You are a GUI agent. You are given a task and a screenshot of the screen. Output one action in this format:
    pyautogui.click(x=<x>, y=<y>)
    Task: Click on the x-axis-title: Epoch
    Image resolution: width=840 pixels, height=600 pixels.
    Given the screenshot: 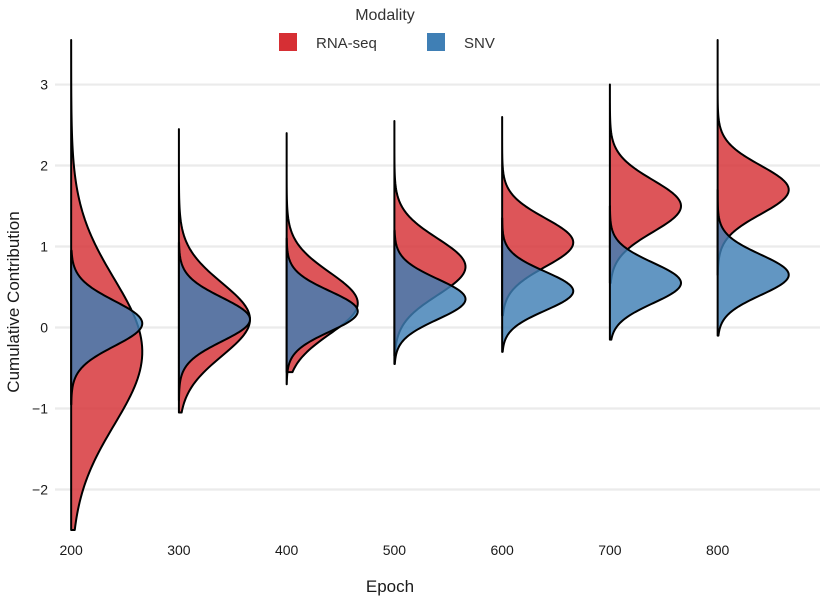 What is the action you would take?
    pyautogui.click(x=390, y=586)
    